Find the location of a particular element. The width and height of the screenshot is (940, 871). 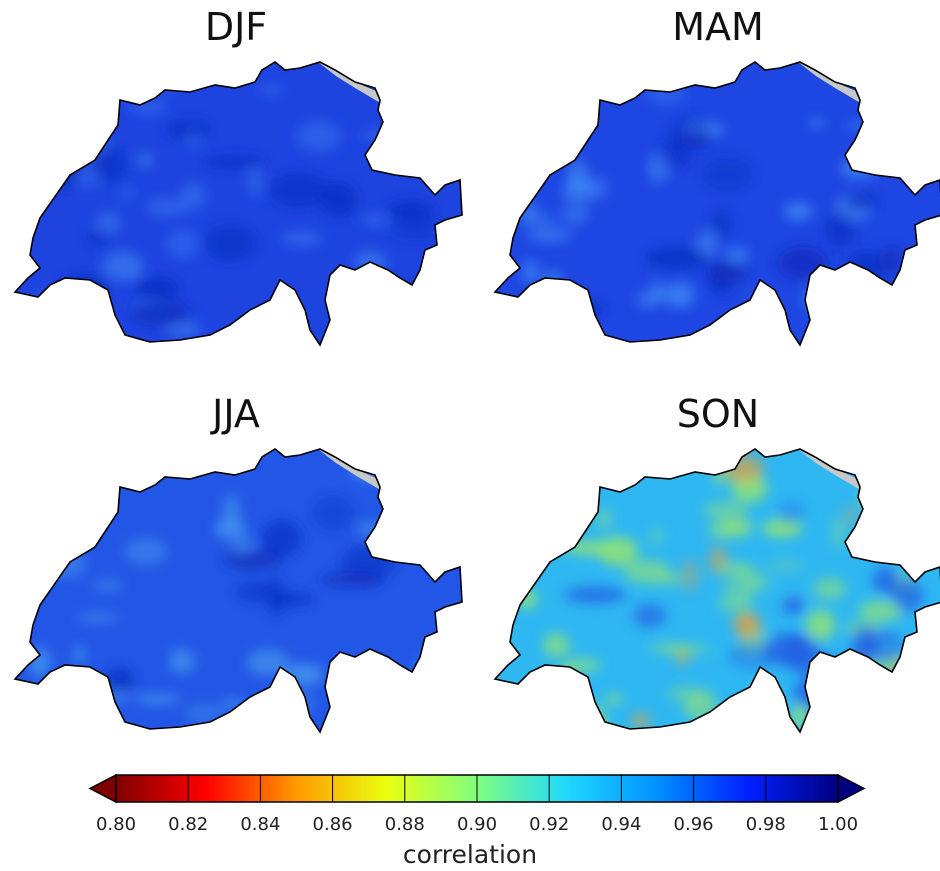

colorbar is located at coordinates (477, 788).